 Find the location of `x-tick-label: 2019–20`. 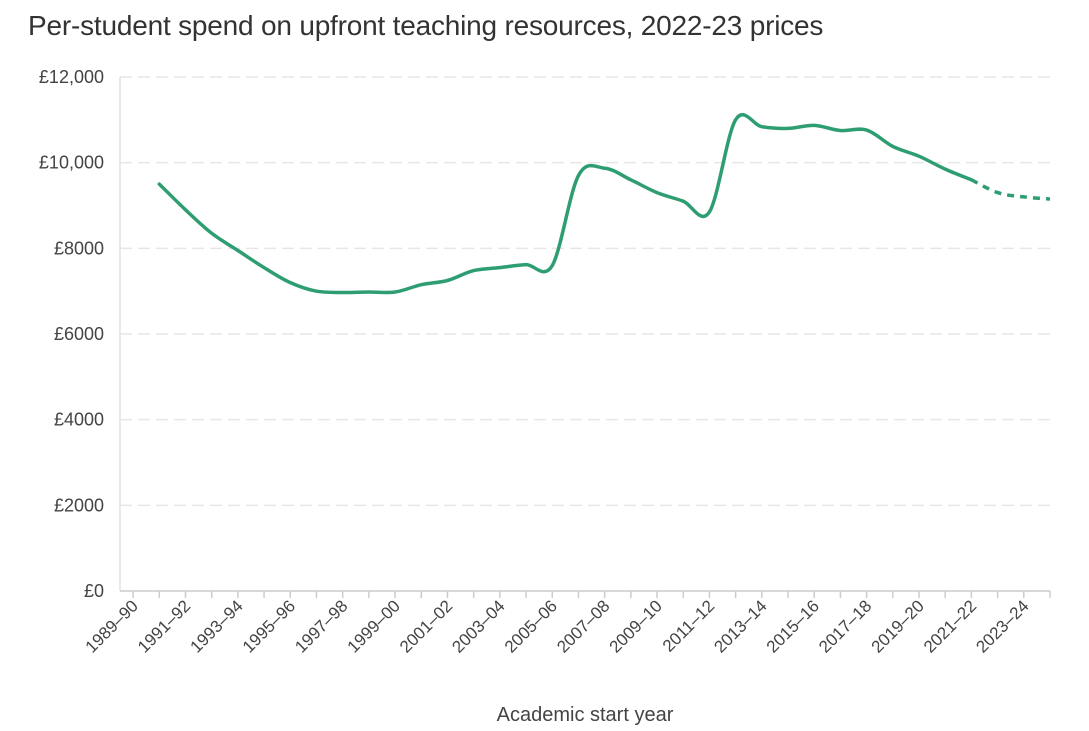

x-tick-label: 2019–20 is located at coordinates (898, 626).